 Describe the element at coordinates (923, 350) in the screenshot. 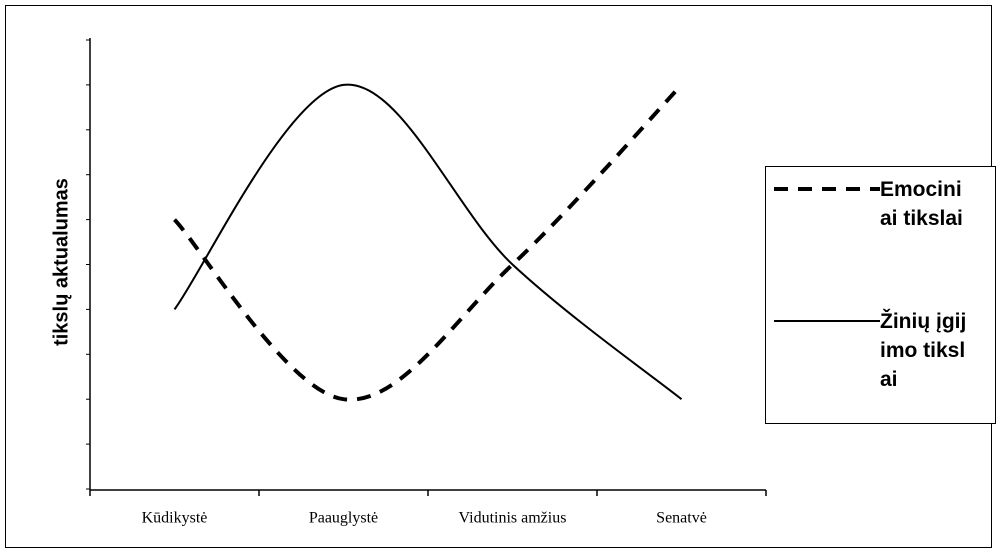

I see `legend-label: Žinių įgijimo tikslai` at that location.